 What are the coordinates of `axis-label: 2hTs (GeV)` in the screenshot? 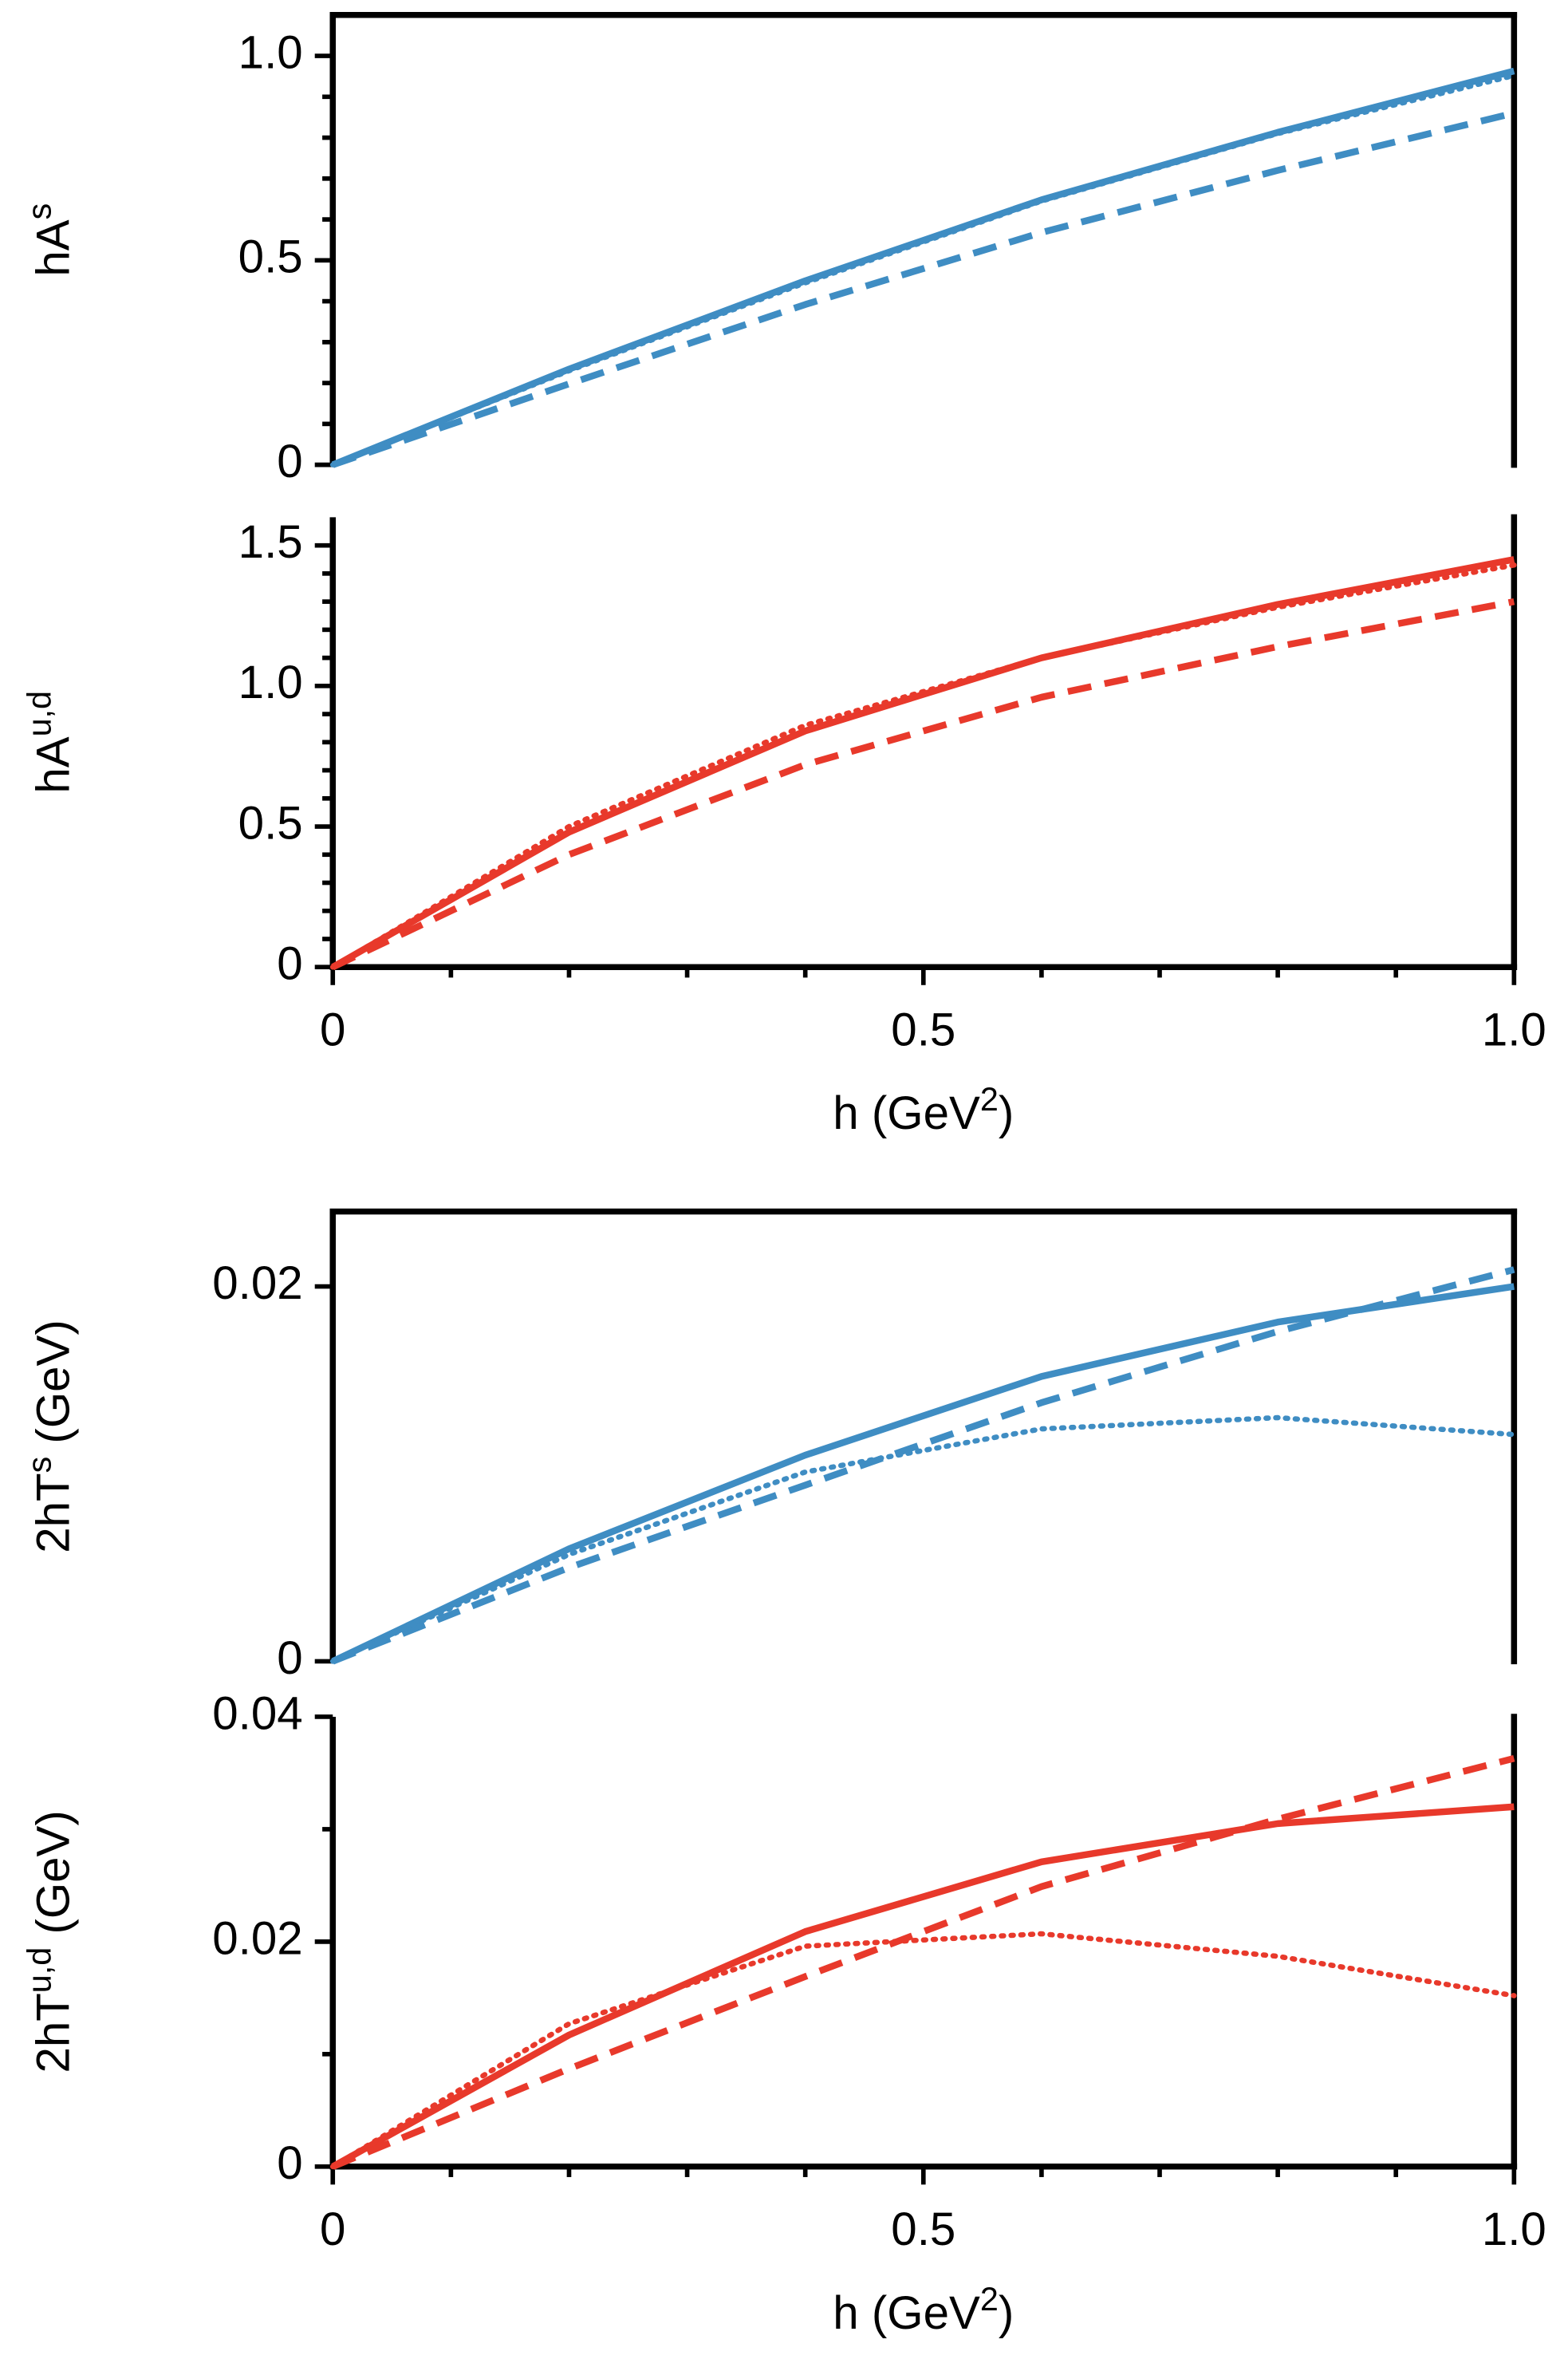 It's located at (50, 1437).